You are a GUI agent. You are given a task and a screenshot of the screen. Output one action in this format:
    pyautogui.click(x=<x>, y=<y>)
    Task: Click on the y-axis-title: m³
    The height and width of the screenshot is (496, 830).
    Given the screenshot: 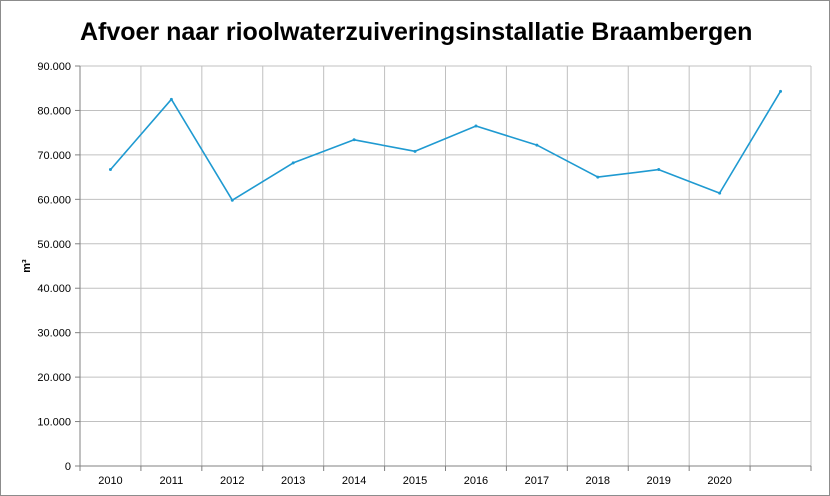 What is the action you would take?
    pyautogui.click(x=27, y=266)
    